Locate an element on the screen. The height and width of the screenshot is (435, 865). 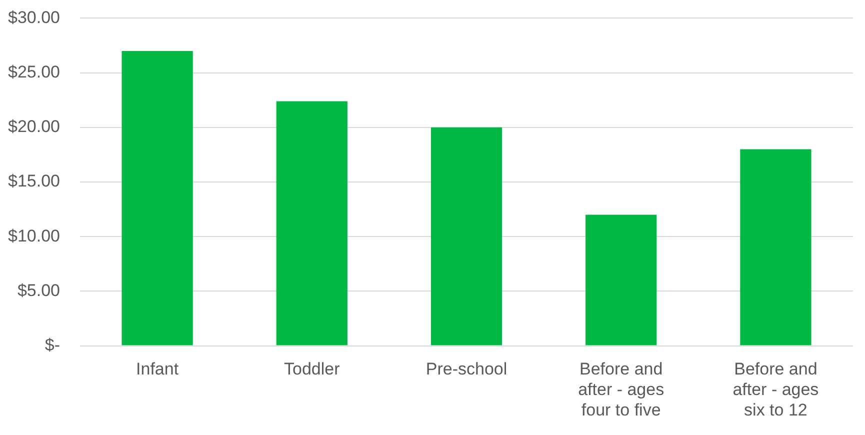
y-tick-label: $25.00 is located at coordinates (34, 72).